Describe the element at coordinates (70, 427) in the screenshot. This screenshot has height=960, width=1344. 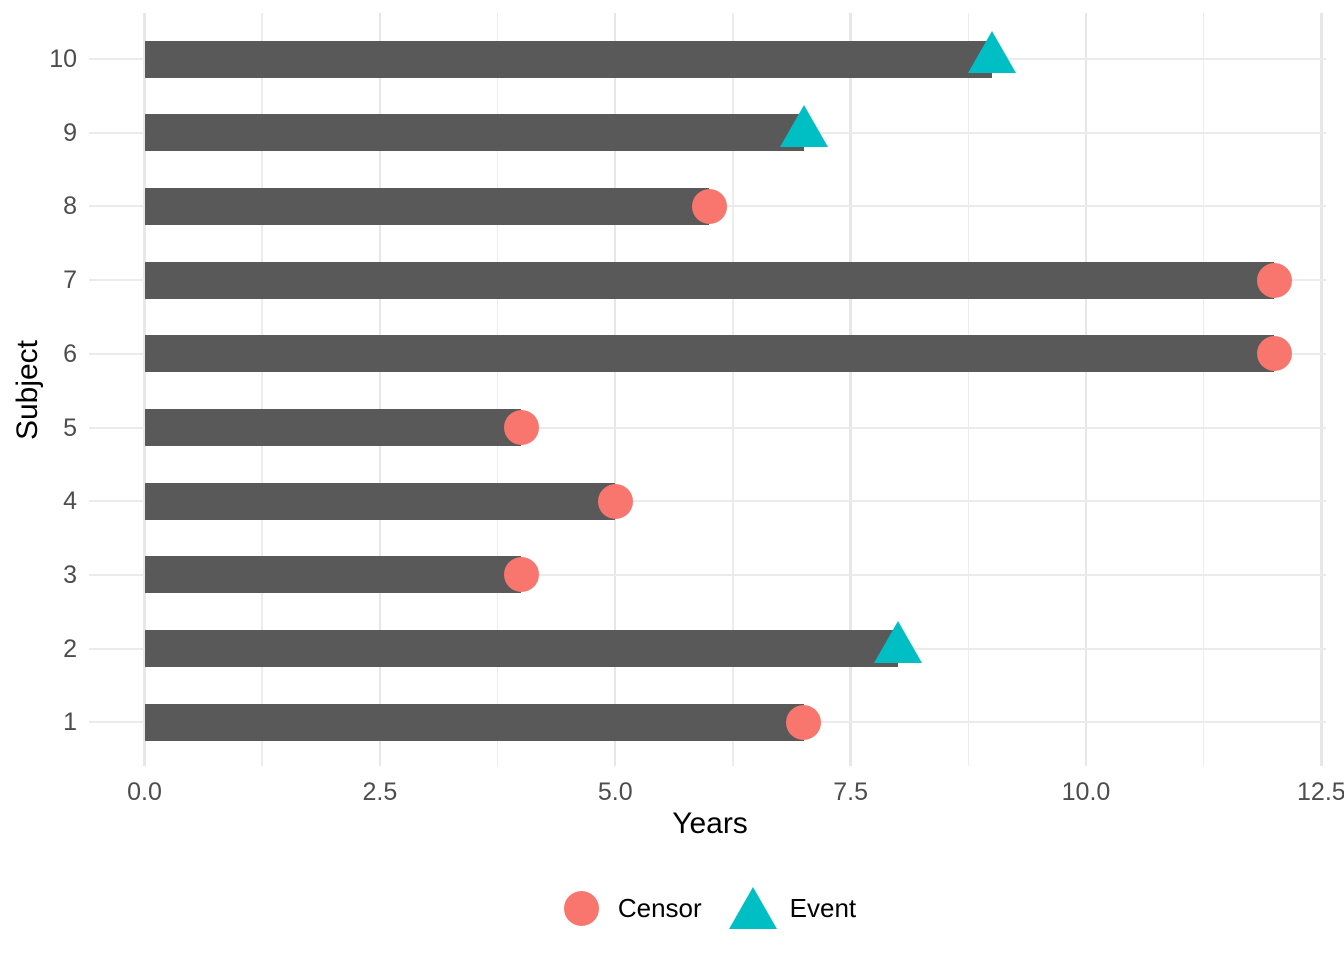
I see `y-tick-label: 5` at that location.